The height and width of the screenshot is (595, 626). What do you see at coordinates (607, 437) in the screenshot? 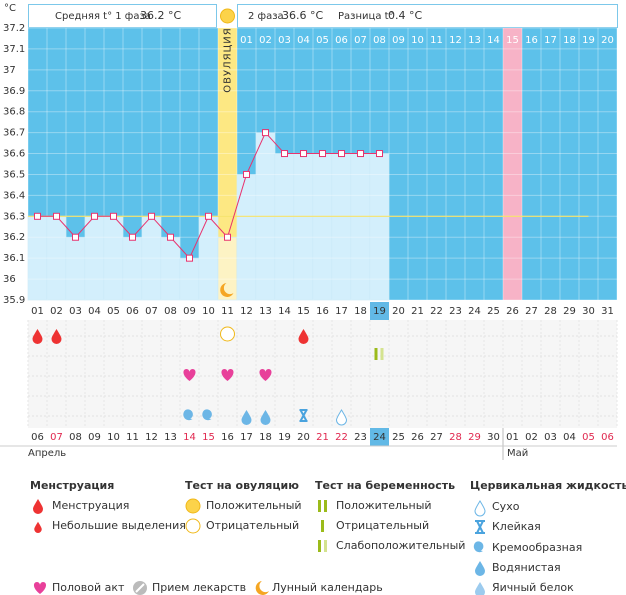
I see `date-label: 06` at bounding box center [607, 437].